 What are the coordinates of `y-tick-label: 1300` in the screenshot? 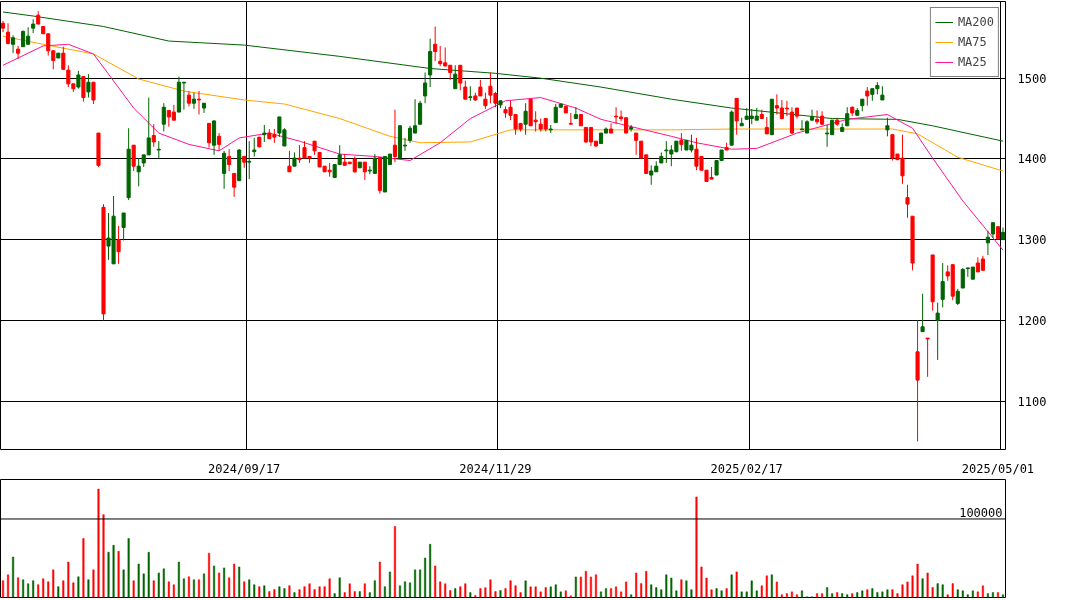 It's located at (1032, 240).